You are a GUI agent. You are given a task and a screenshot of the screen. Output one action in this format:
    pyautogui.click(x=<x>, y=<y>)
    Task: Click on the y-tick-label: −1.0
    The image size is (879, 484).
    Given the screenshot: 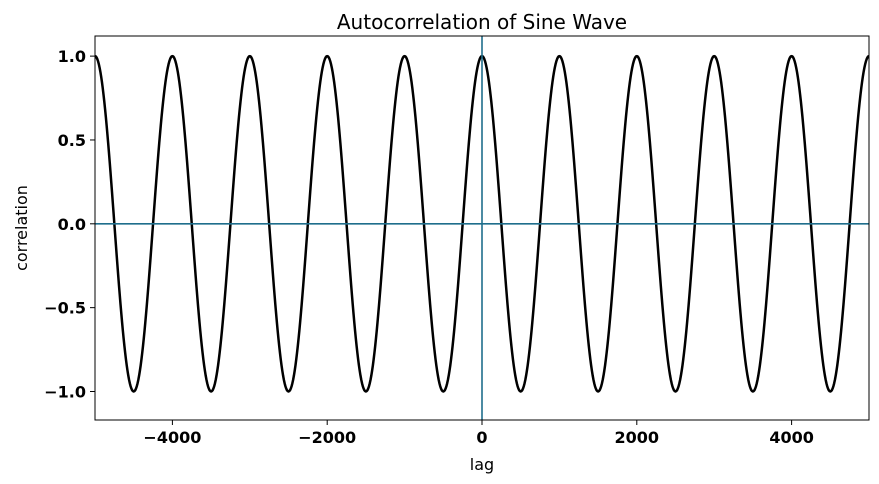 What is the action you would take?
    pyautogui.click(x=65, y=391)
    